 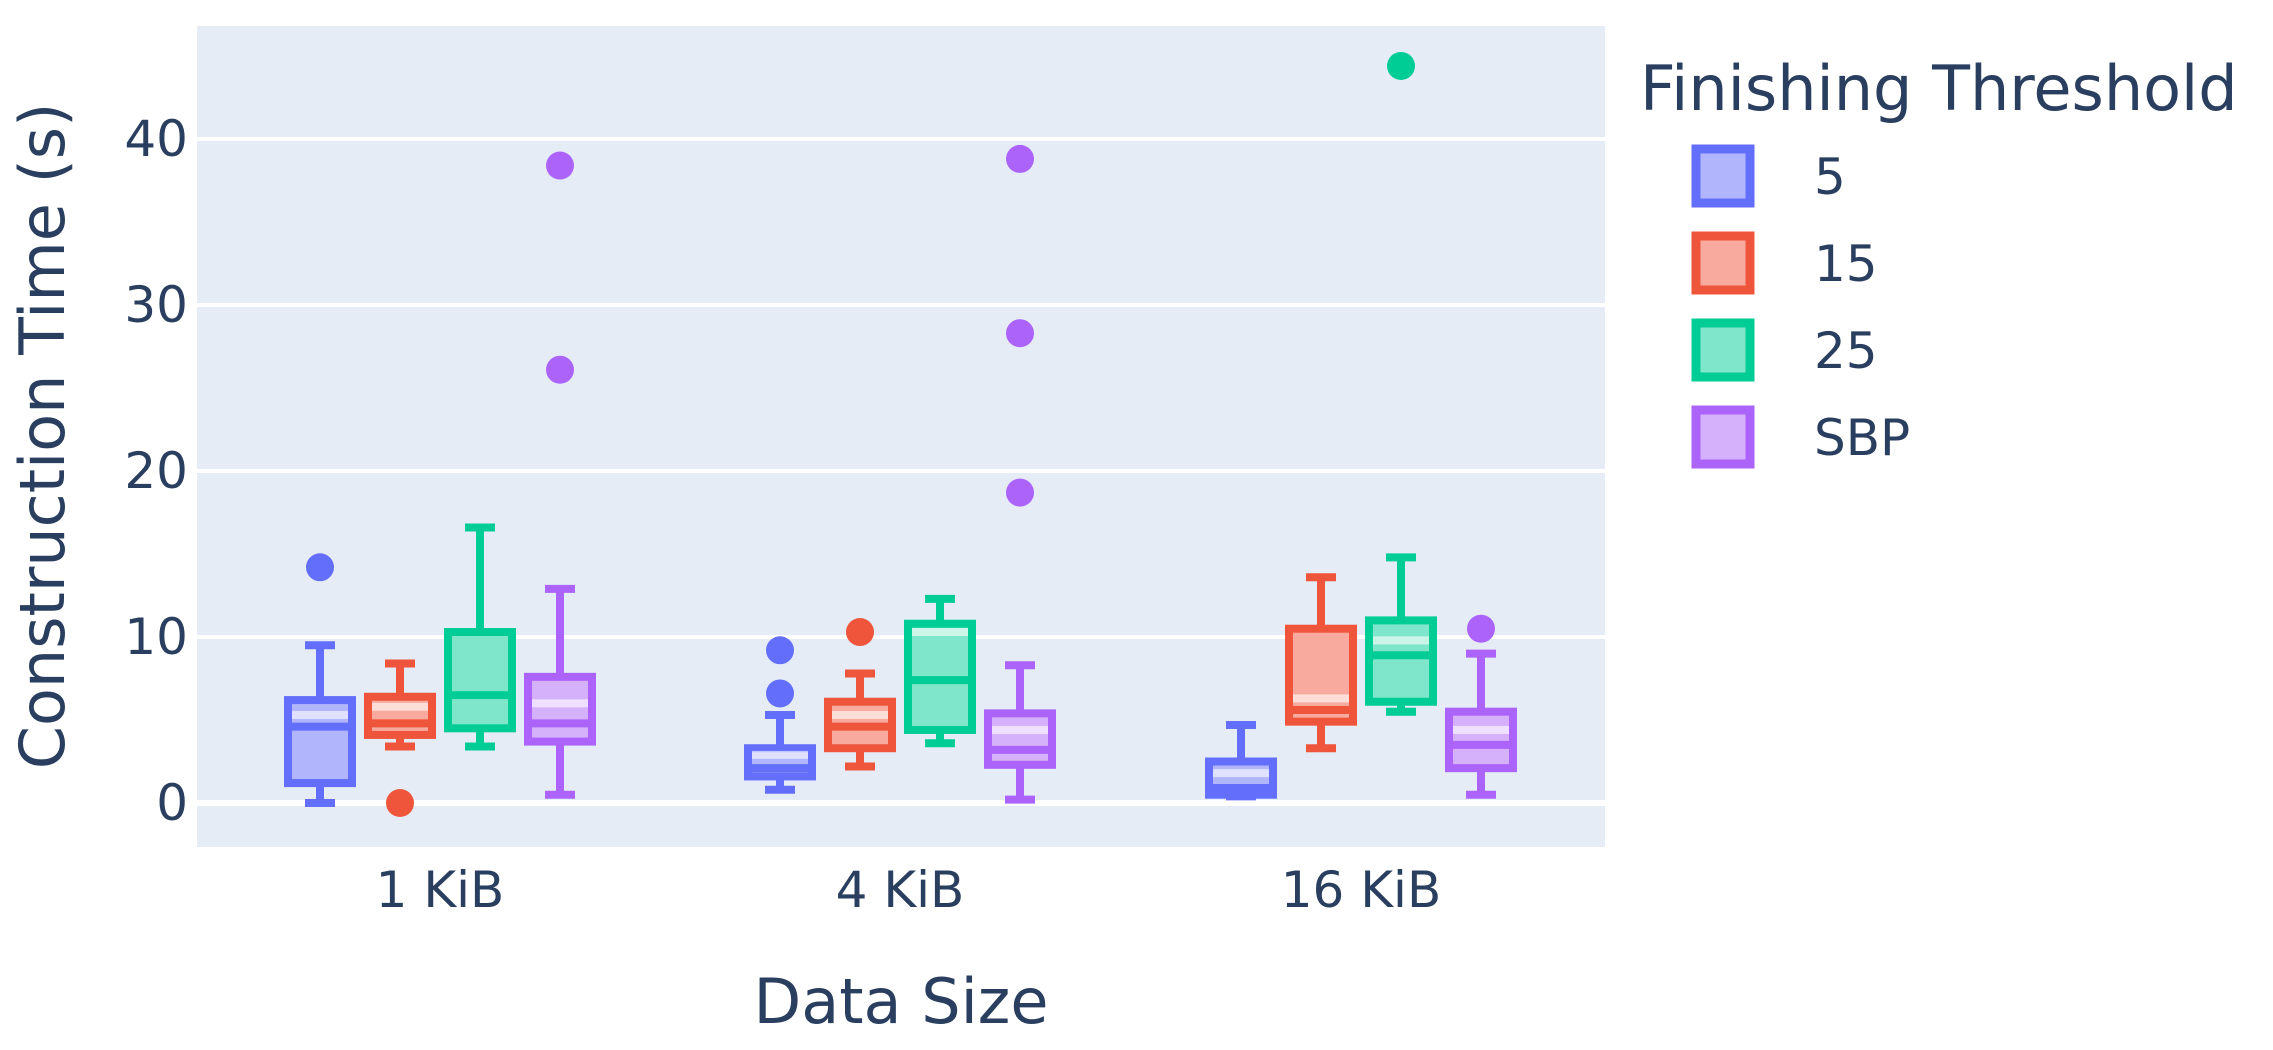 I want to click on x-tick-label: 4 KiB, so click(x=900, y=890).